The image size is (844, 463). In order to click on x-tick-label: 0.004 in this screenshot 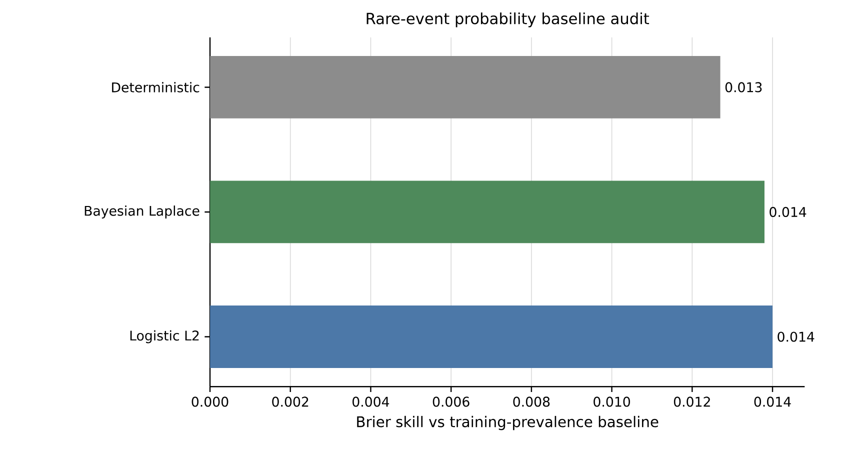, I will do `click(371, 401)`.